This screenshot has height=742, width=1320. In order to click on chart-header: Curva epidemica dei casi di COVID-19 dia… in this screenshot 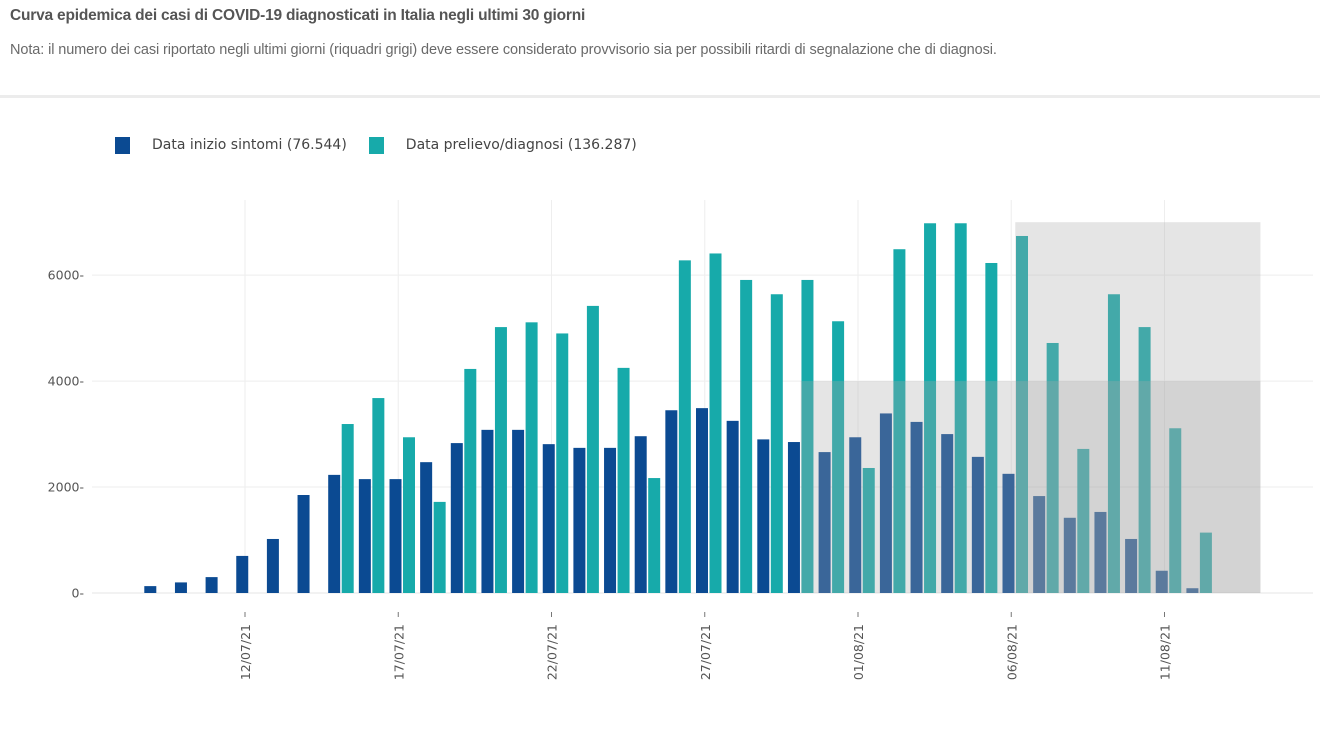, I will do `click(660, 48)`.